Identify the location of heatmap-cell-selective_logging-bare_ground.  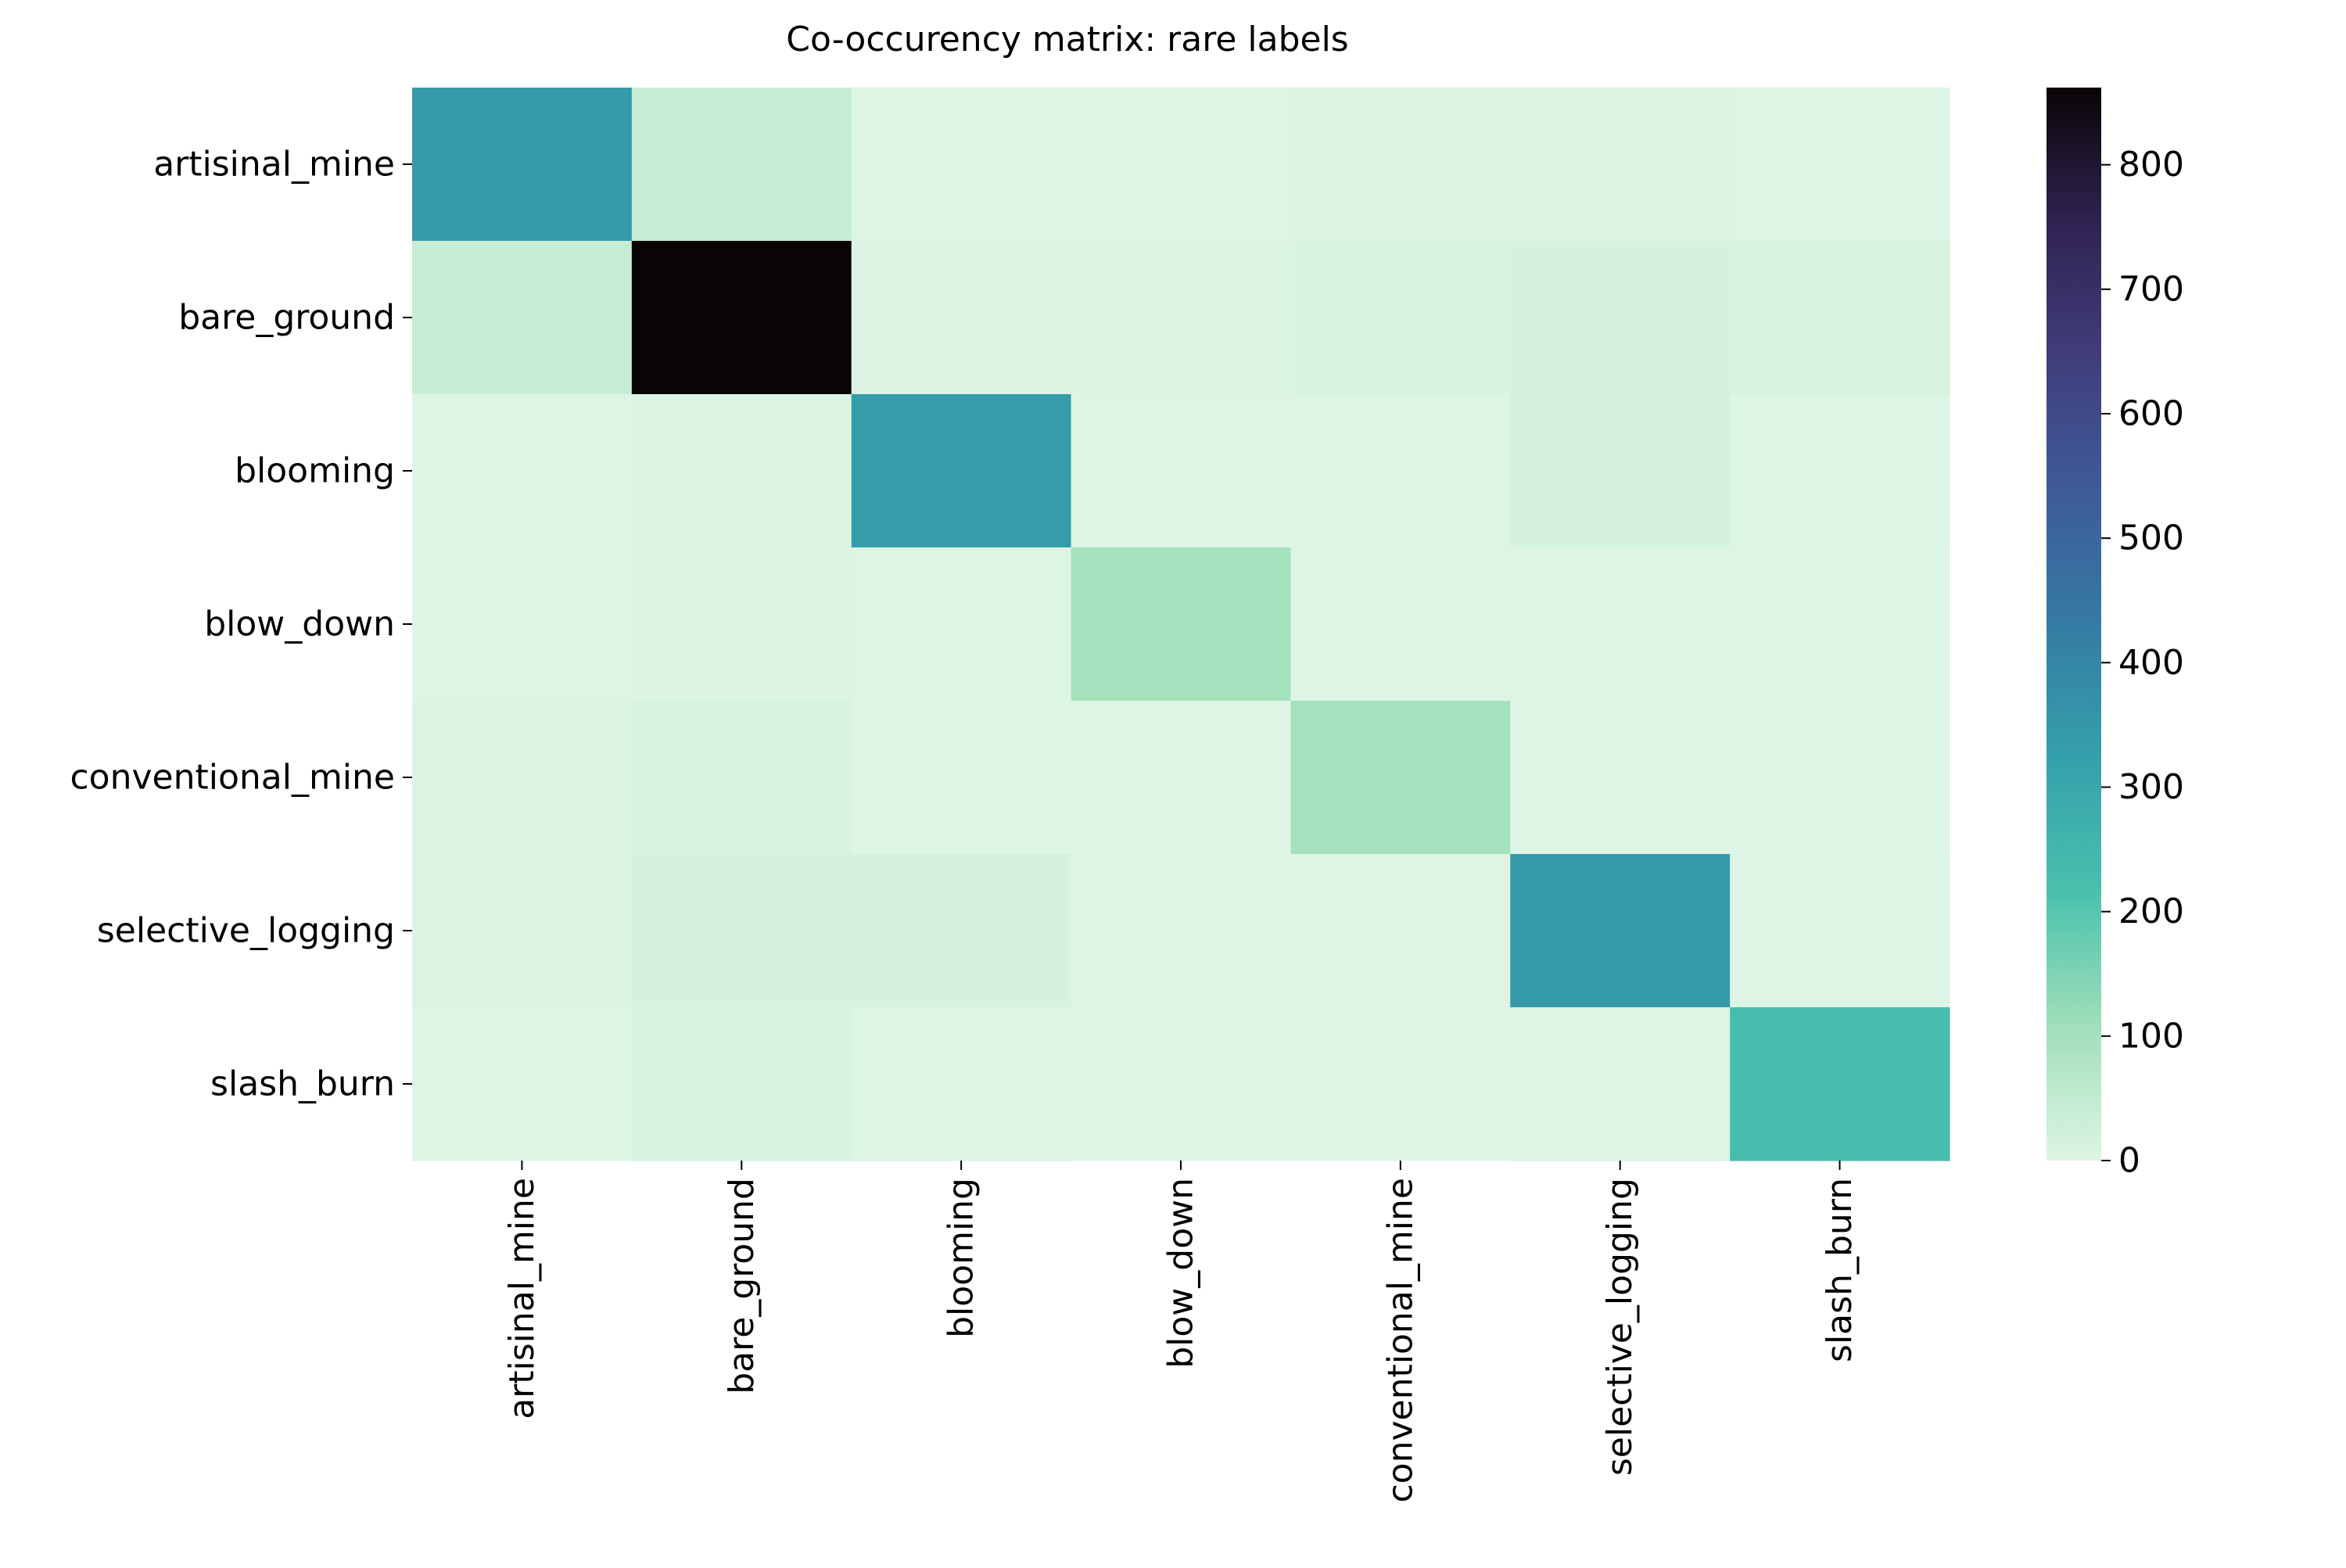
(742, 931).